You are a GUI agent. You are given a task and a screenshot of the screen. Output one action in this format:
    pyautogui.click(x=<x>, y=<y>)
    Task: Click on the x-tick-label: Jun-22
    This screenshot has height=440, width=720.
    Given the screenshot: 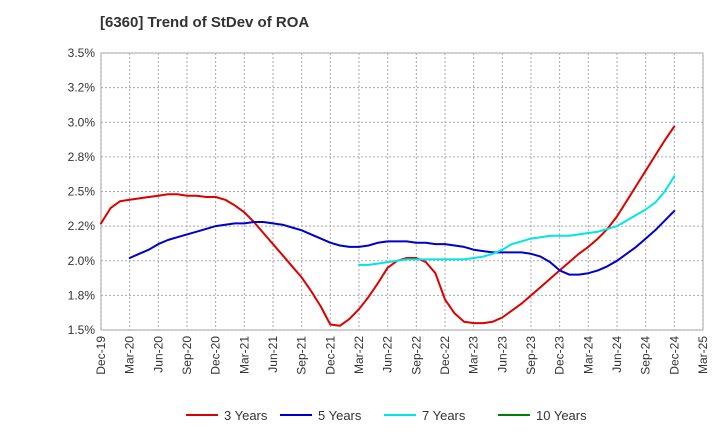 What is the action you would take?
    pyautogui.click(x=388, y=354)
    